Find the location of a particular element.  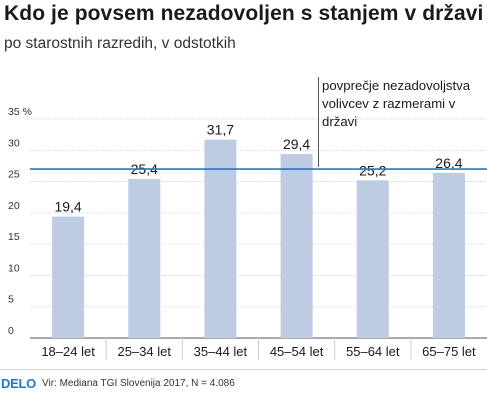

data-label: 31,7 is located at coordinates (220, 130).